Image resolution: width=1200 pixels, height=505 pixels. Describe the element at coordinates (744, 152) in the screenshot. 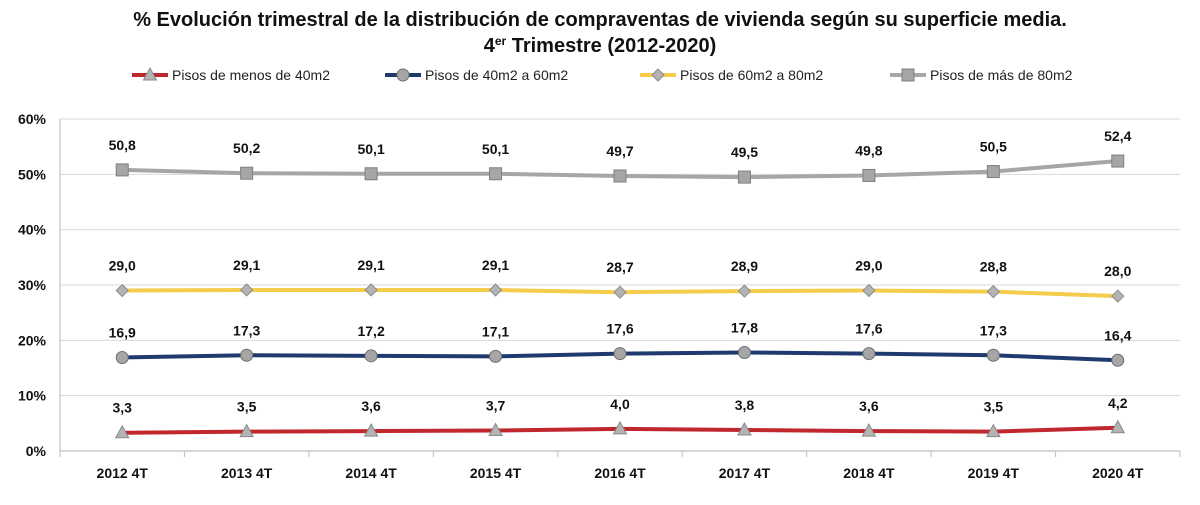

I see `data-label: 49,5` at that location.